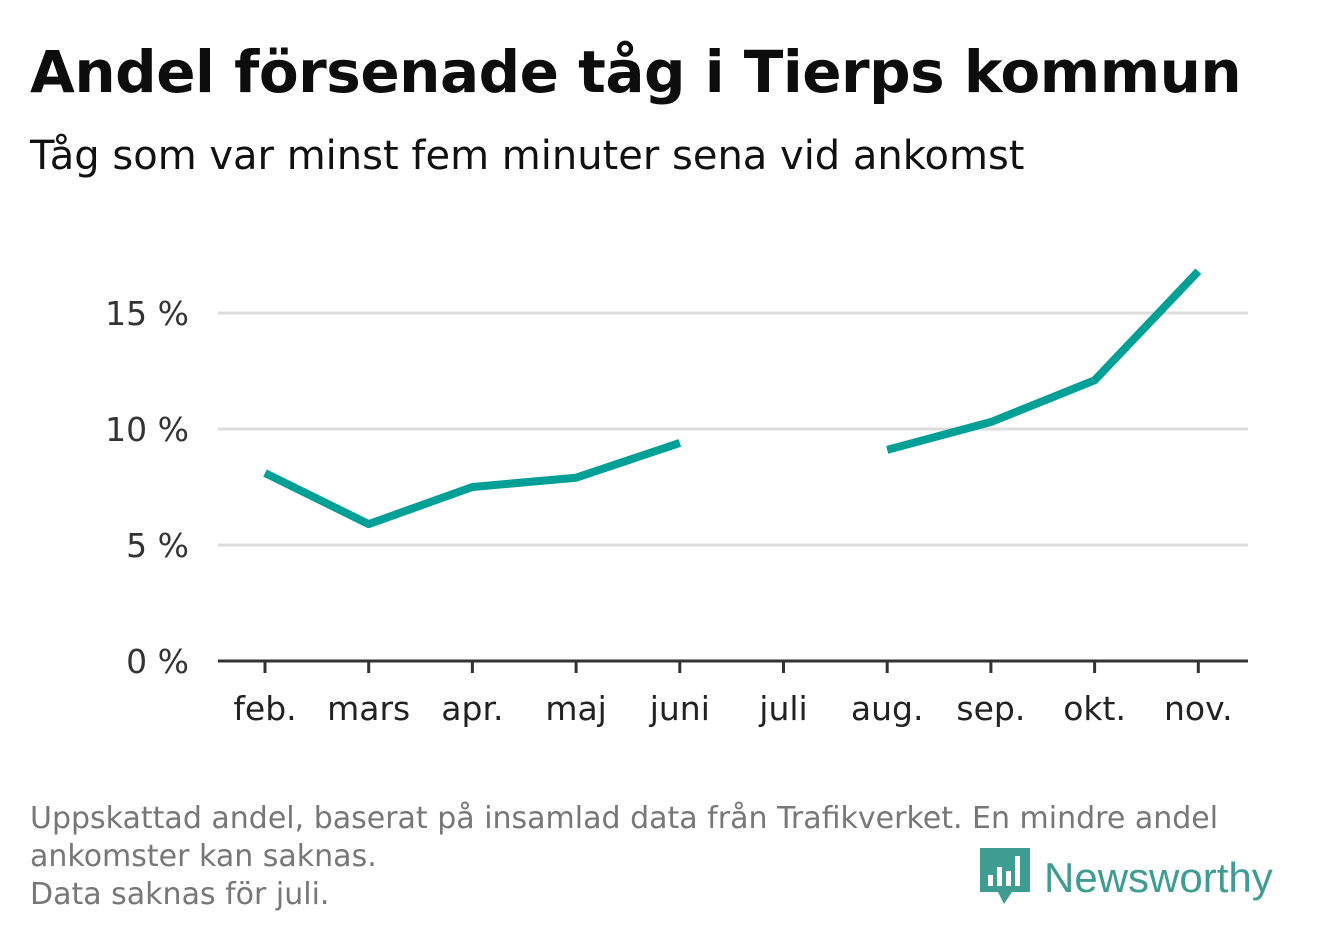 The height and width of the screenshot is (939, 1322). What do you see at coordinates (147, 487) in the screenshot?
I see `y-axis-ticks: 0 % 5 % 10 % 15 %` at bounding box center [147, 487].